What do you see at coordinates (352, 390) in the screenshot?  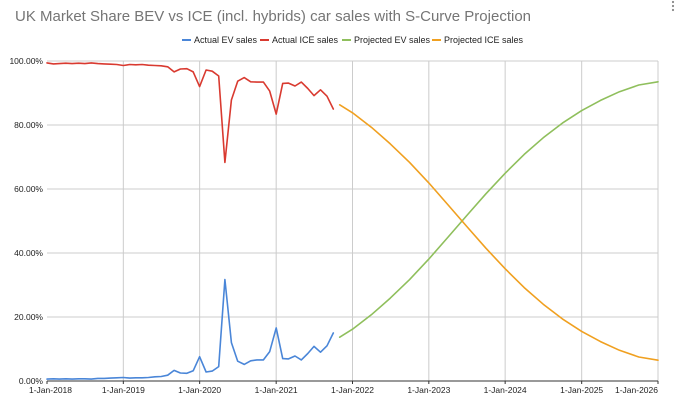 I see `x-tick-label: 1-Jan-2022` at bounding box center [352, 390].